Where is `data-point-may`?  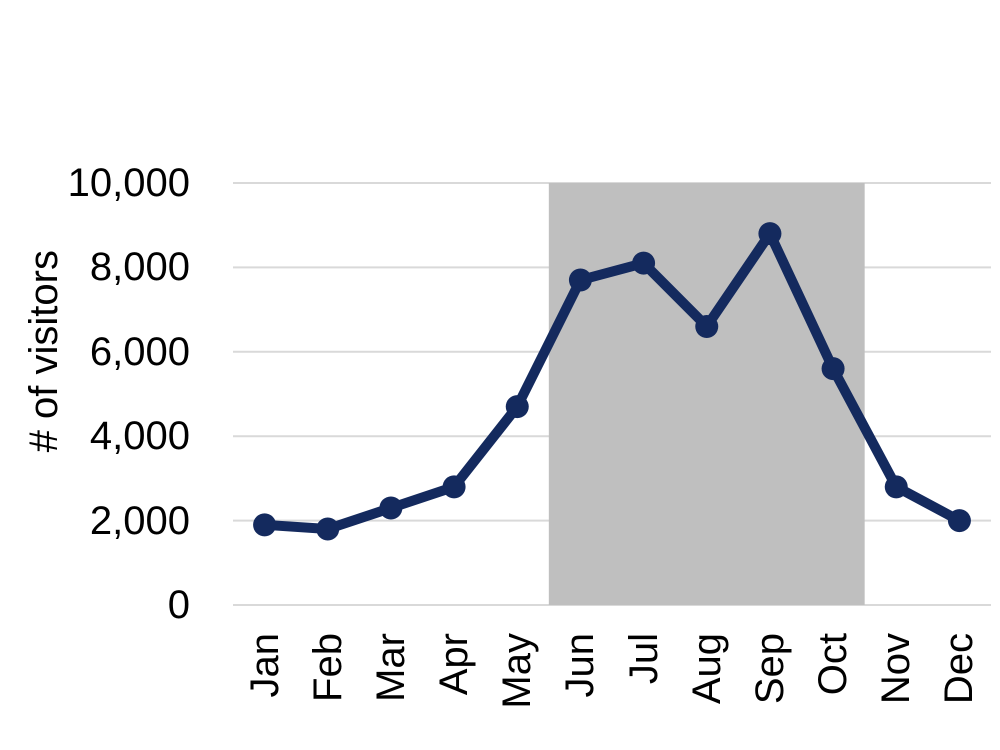 data-point-may is located at coordinates (517, 407).